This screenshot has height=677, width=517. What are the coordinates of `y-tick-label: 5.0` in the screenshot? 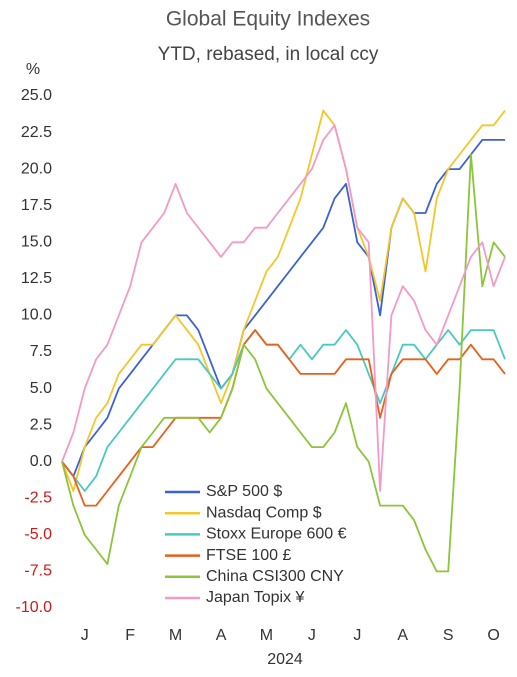 It's located at (41, 388).